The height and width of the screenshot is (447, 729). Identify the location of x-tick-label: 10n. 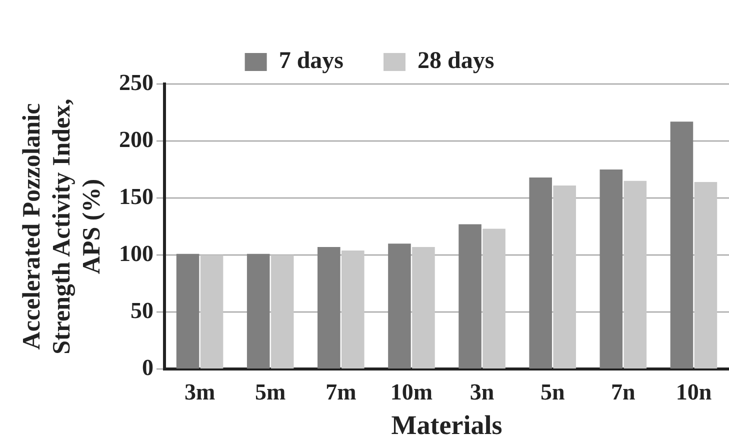
(694, 392).